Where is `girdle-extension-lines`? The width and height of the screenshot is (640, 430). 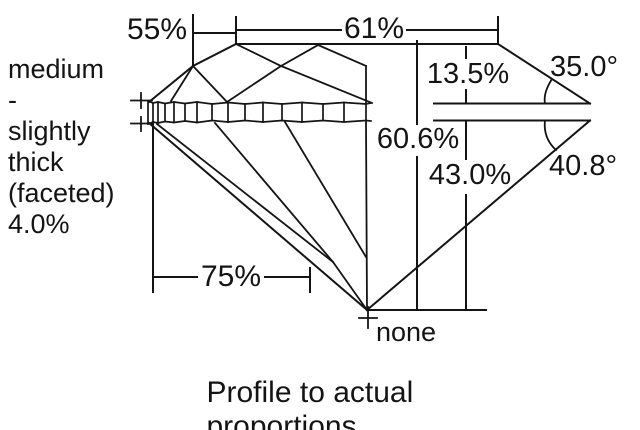 girdle-extension-lines is located at coordinates (512, 112).